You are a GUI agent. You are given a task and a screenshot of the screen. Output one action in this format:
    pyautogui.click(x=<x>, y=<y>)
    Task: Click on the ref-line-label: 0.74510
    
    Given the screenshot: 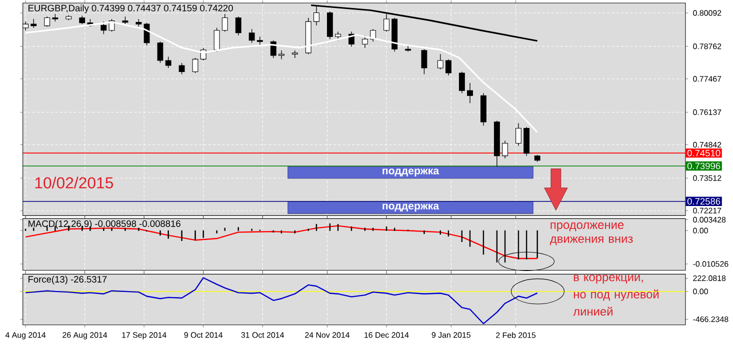 What is the action you would take?
    pyautogui.click(x=703, y=153)
    